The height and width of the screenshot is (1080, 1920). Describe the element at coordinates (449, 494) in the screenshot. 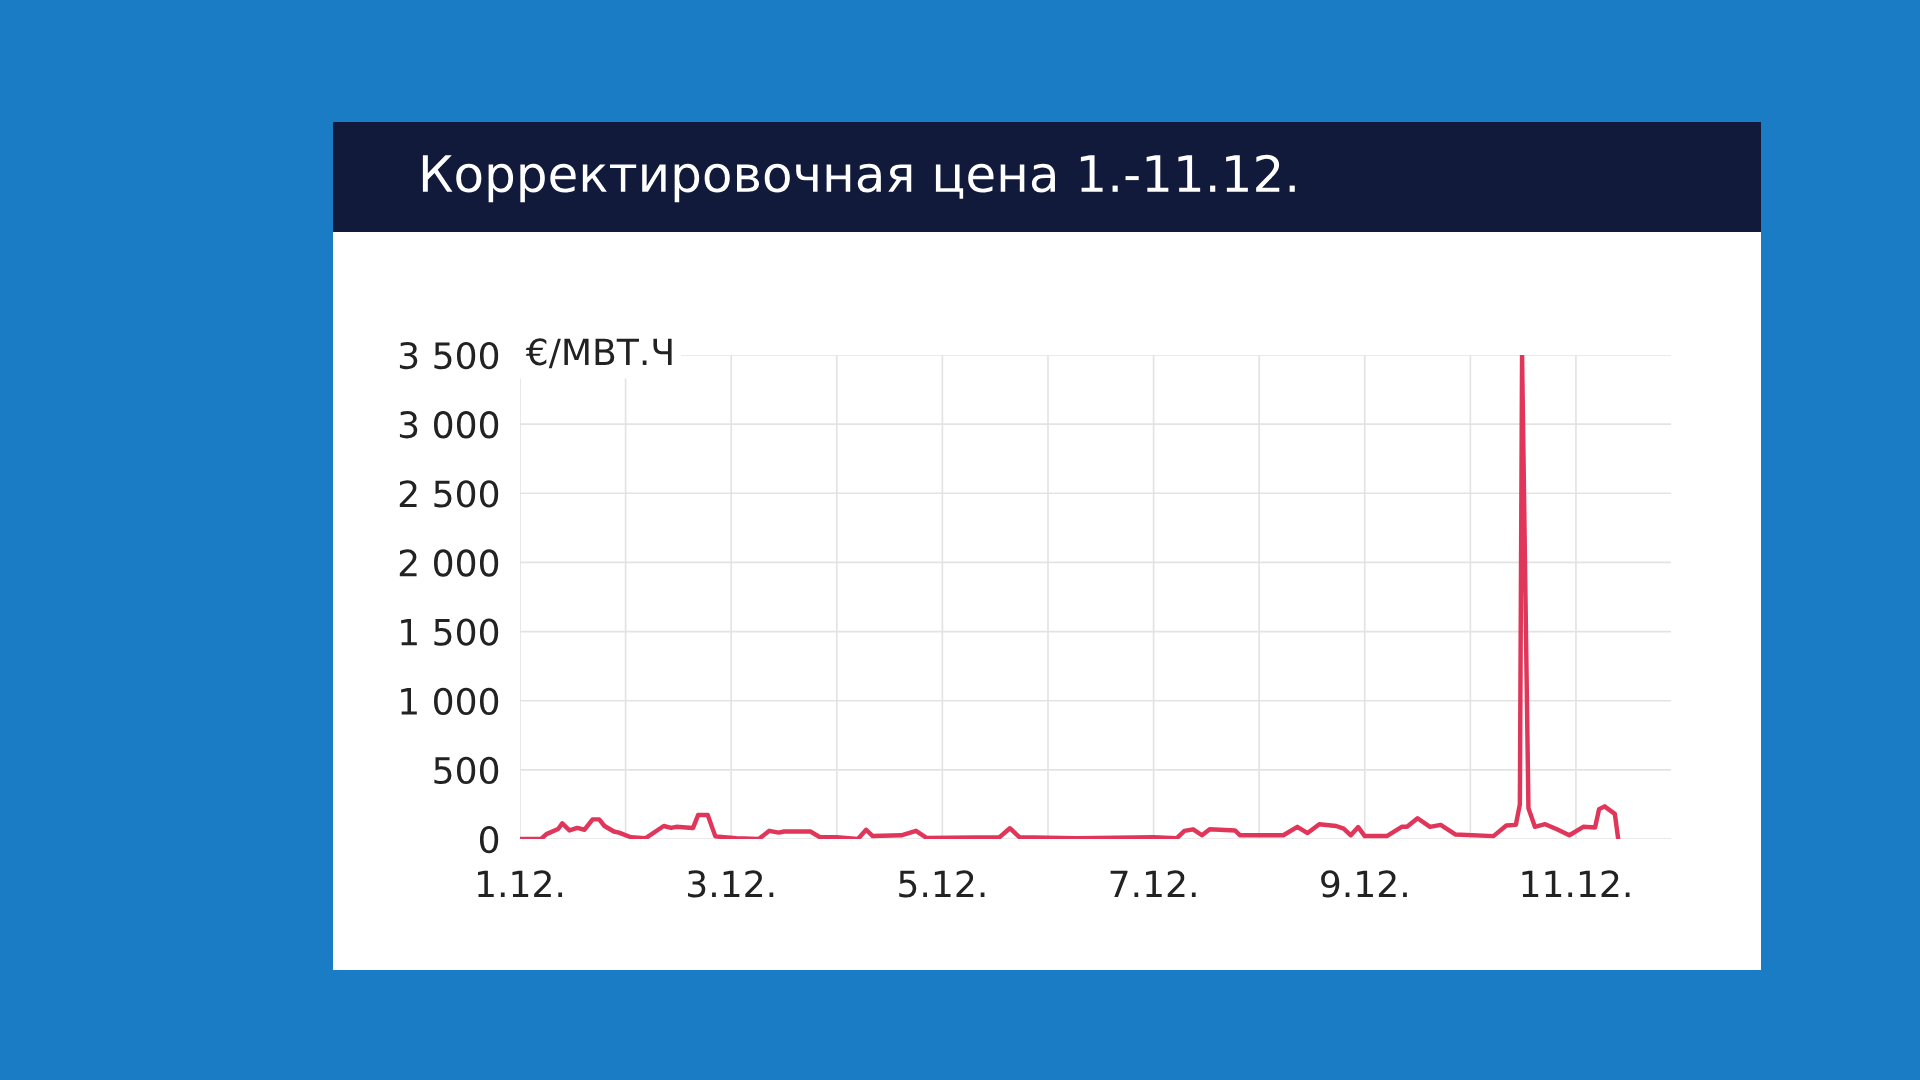

I see `y-tick-label: 2 500` at that location.